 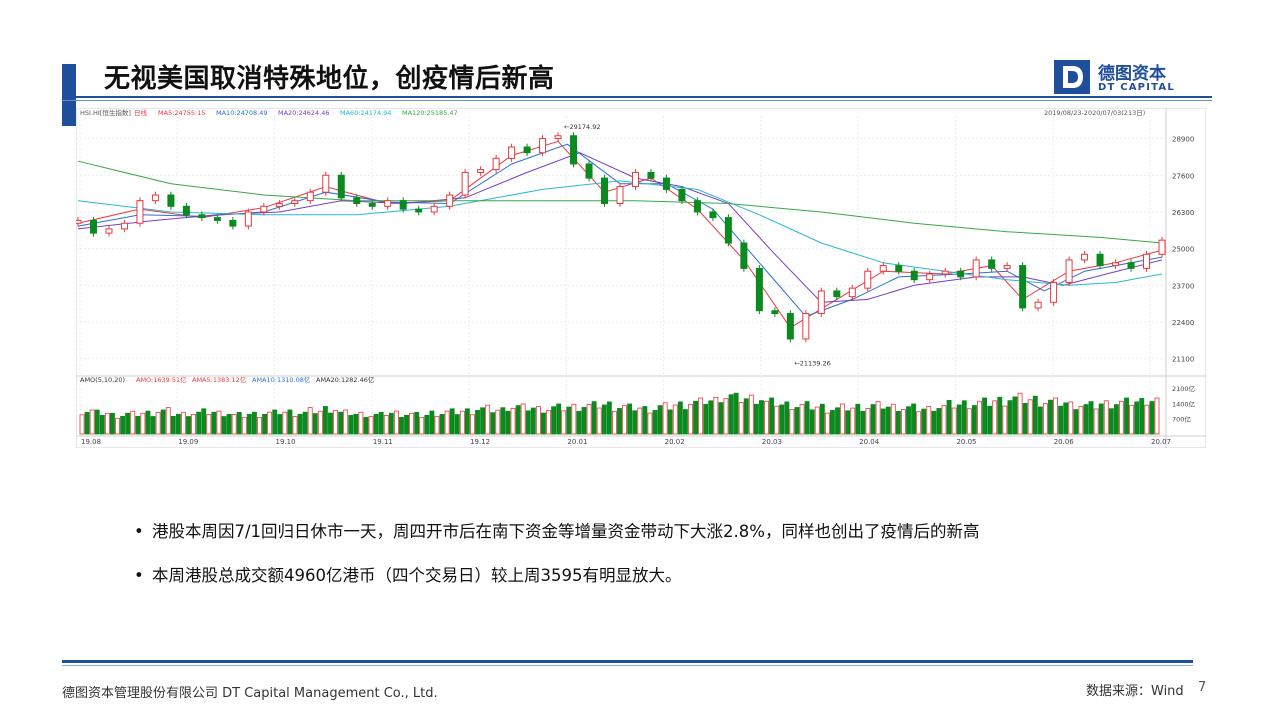 What do you see at coordinates (281, 379) in the screenshot?
I see `volume-legend-item: AMA10:1310.08亿` at bounding box center [281, 379].